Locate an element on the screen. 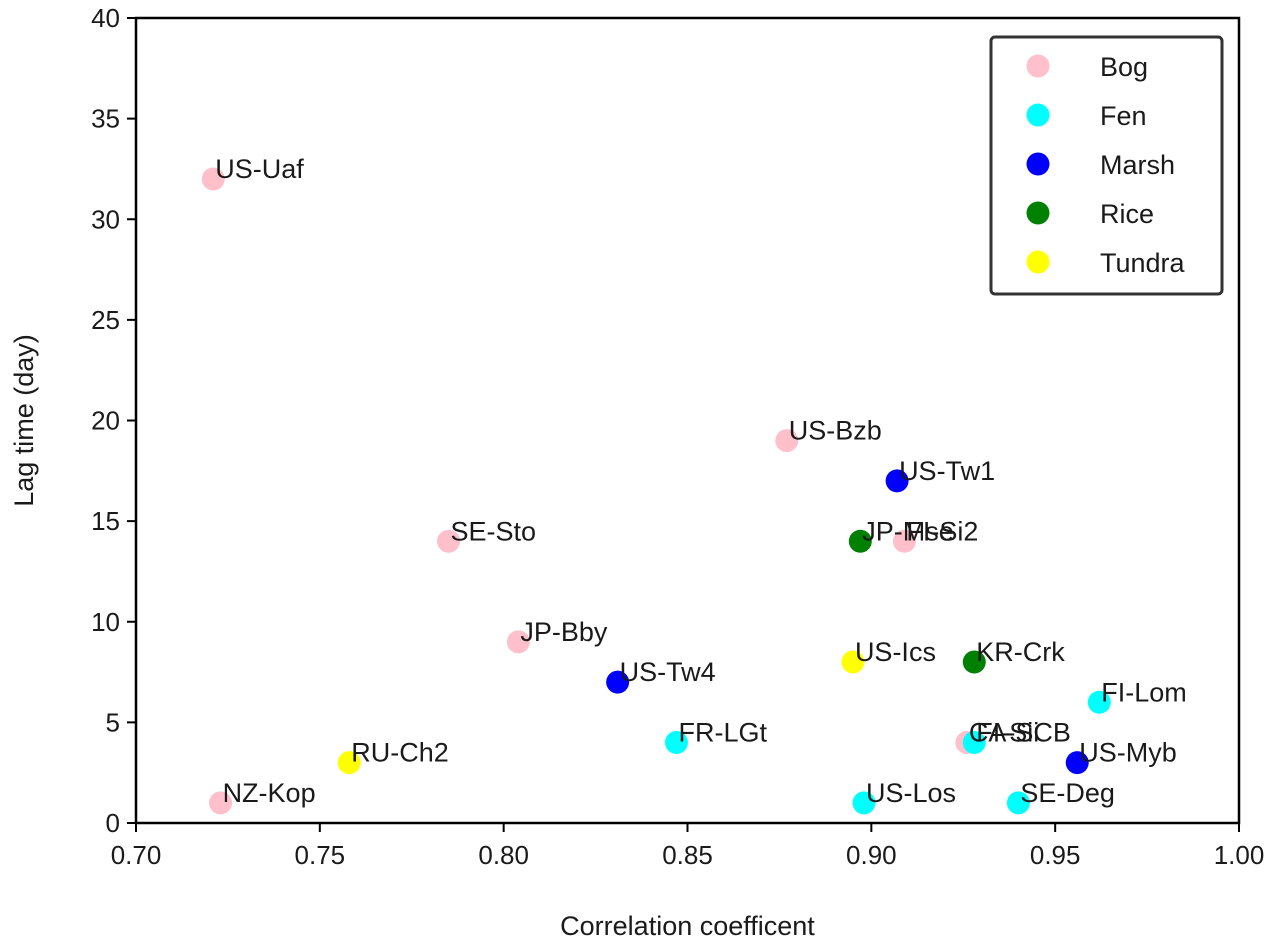  point-label: US-Ics is located at coordinates (895, 652).